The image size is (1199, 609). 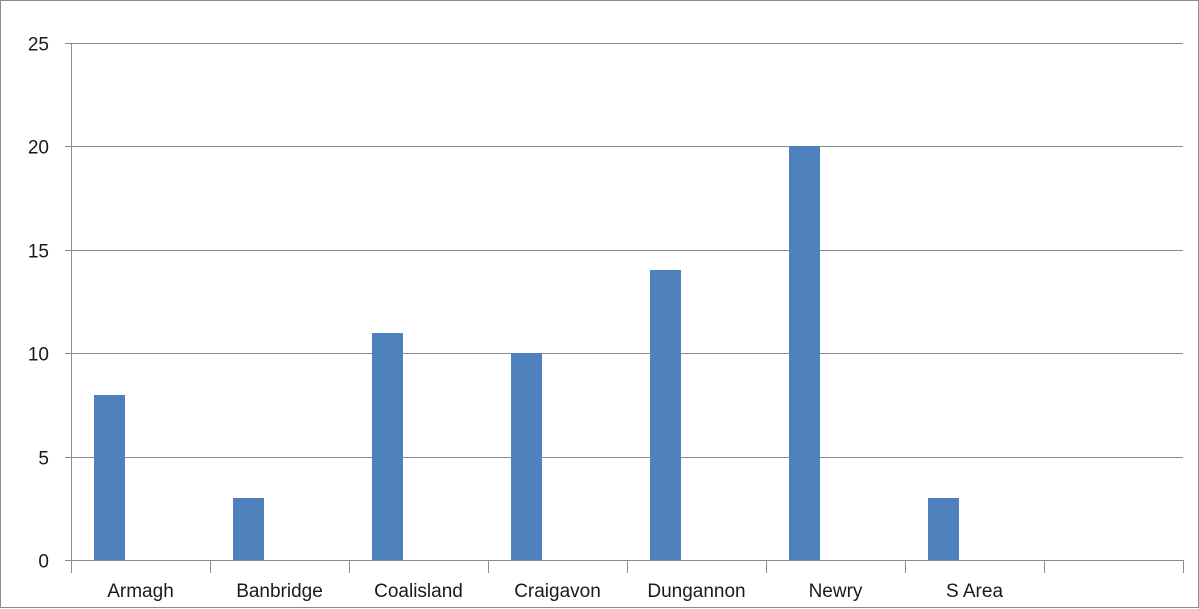 What do you see at coordinates (248, 529) in the screenshot?
I see `bar-banbridge` at bounding box center [248, 529].